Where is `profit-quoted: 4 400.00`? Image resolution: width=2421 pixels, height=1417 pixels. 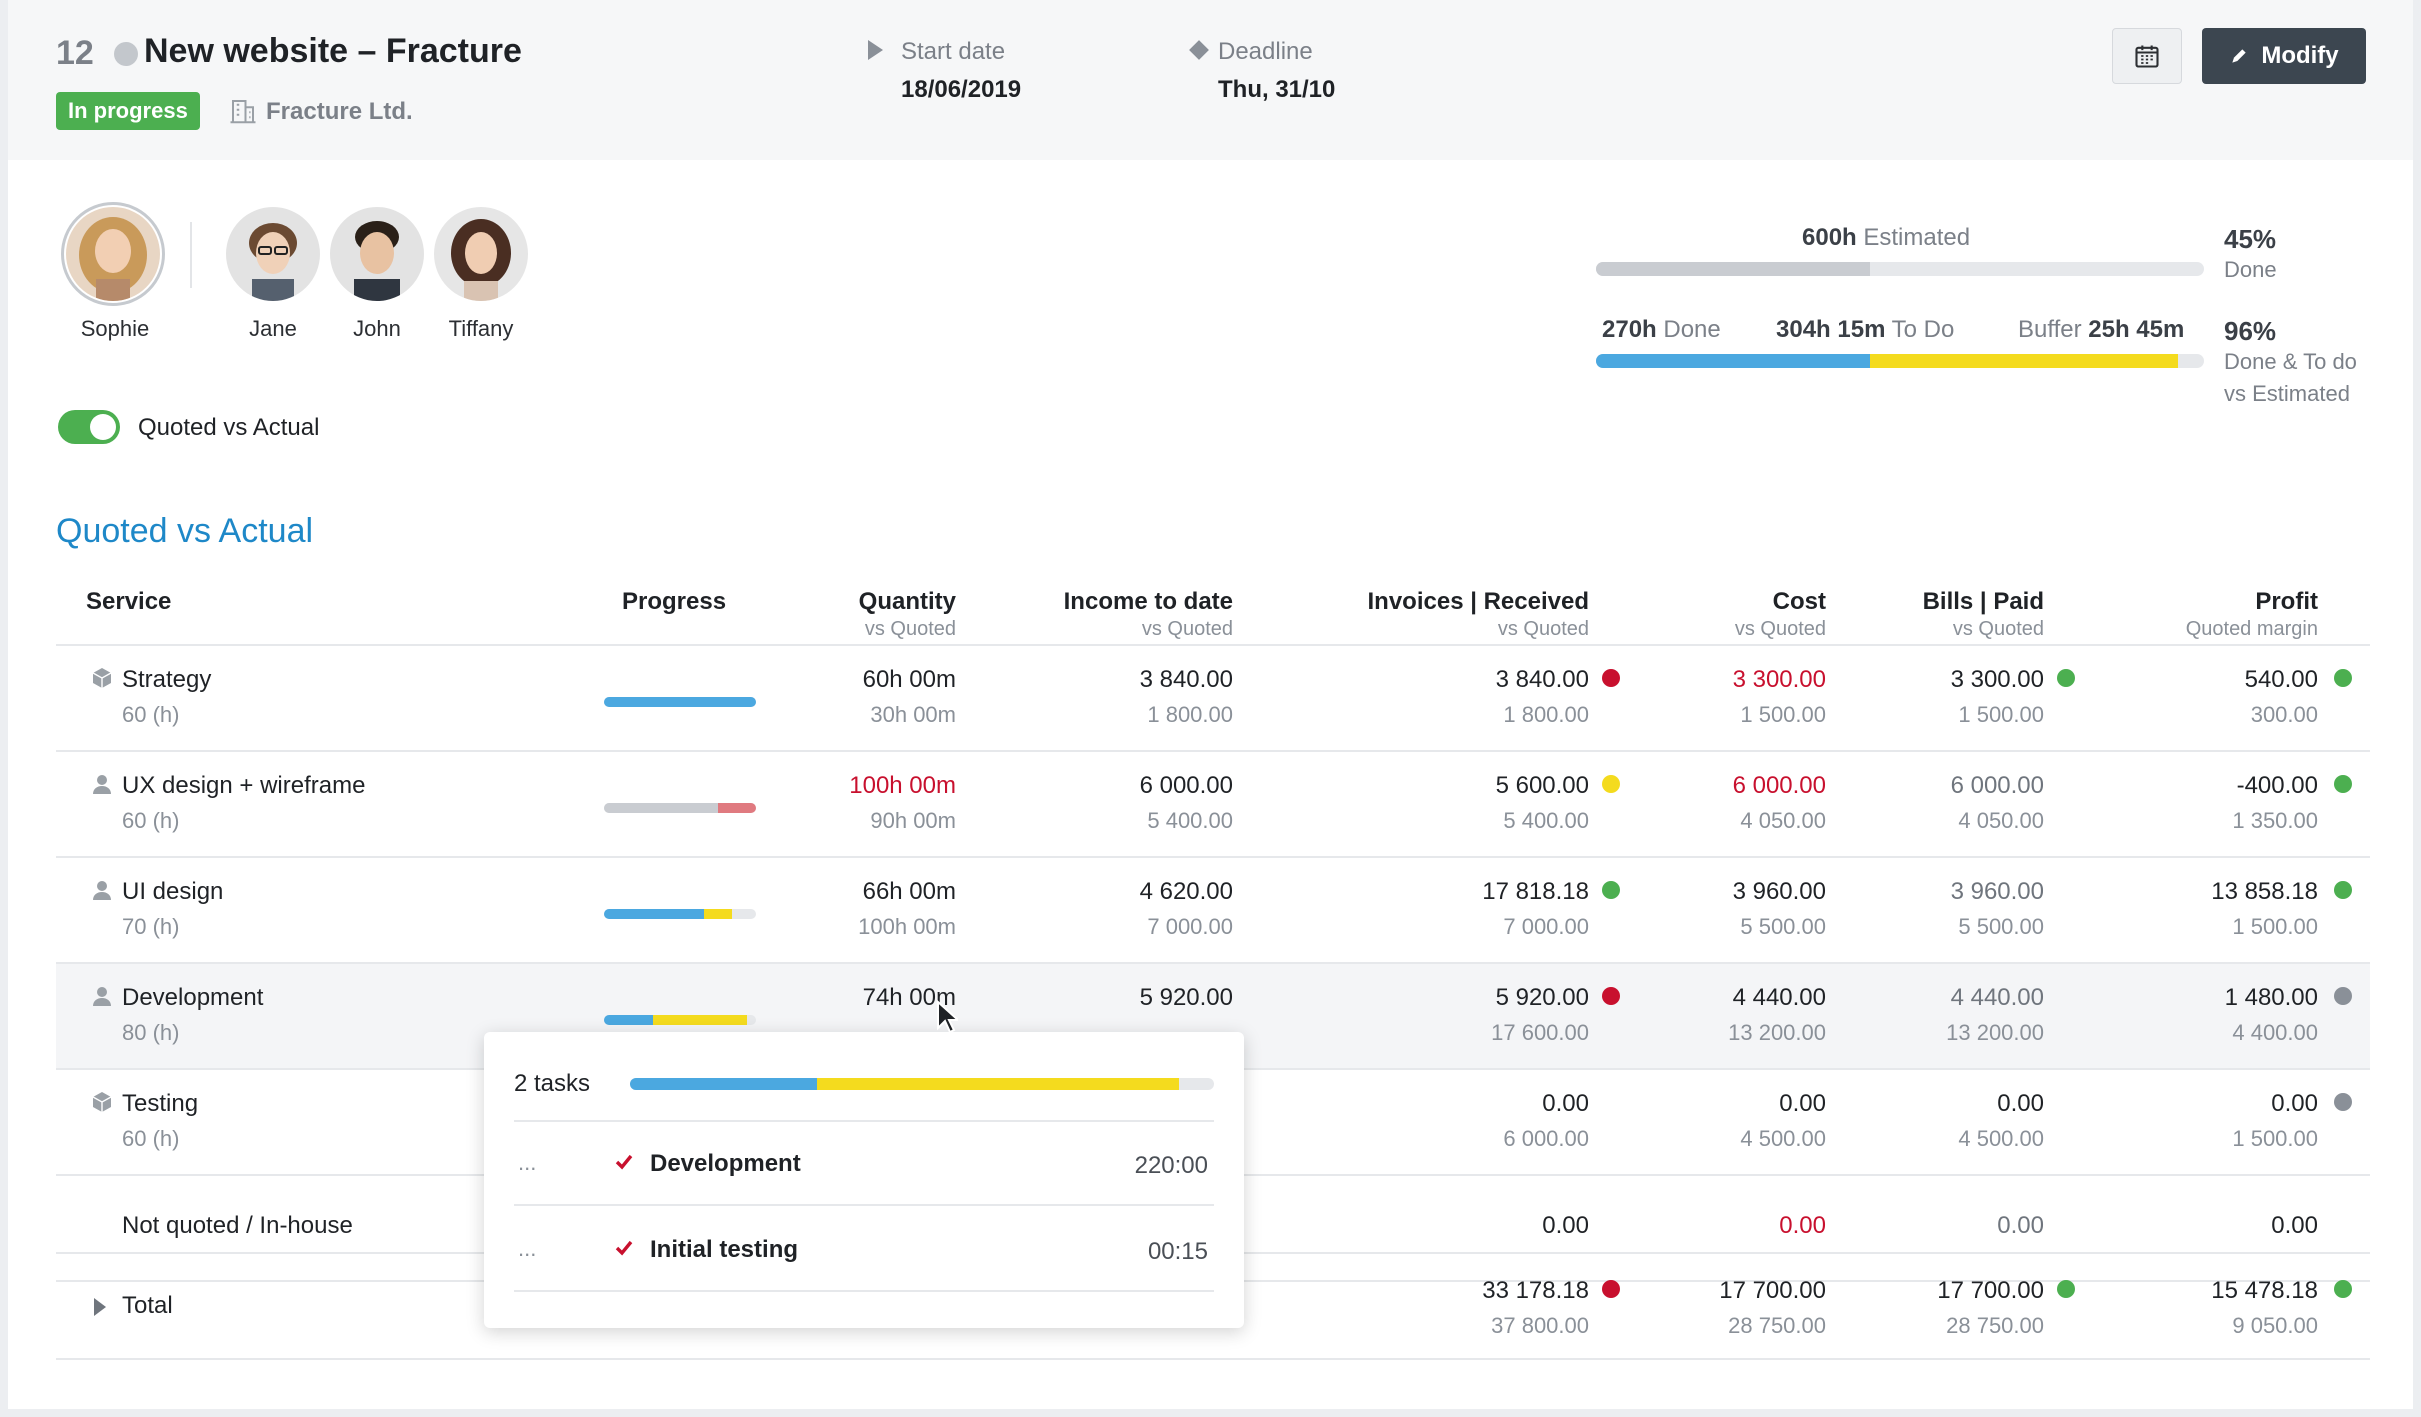 profit-quoted: 4 400.00 is located at coordinates (2275, 1032).